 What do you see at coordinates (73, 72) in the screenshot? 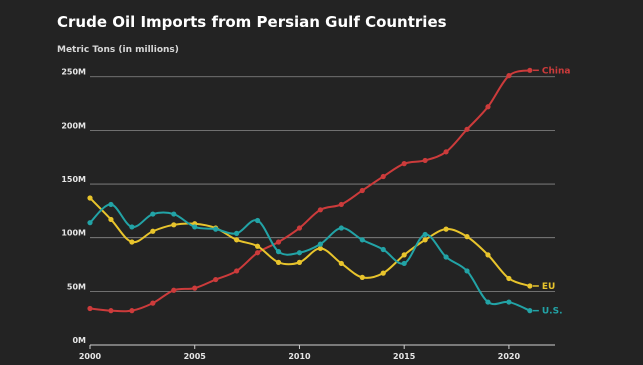
I see `y-tick-label: 250M` at bounding box center [73, 72].